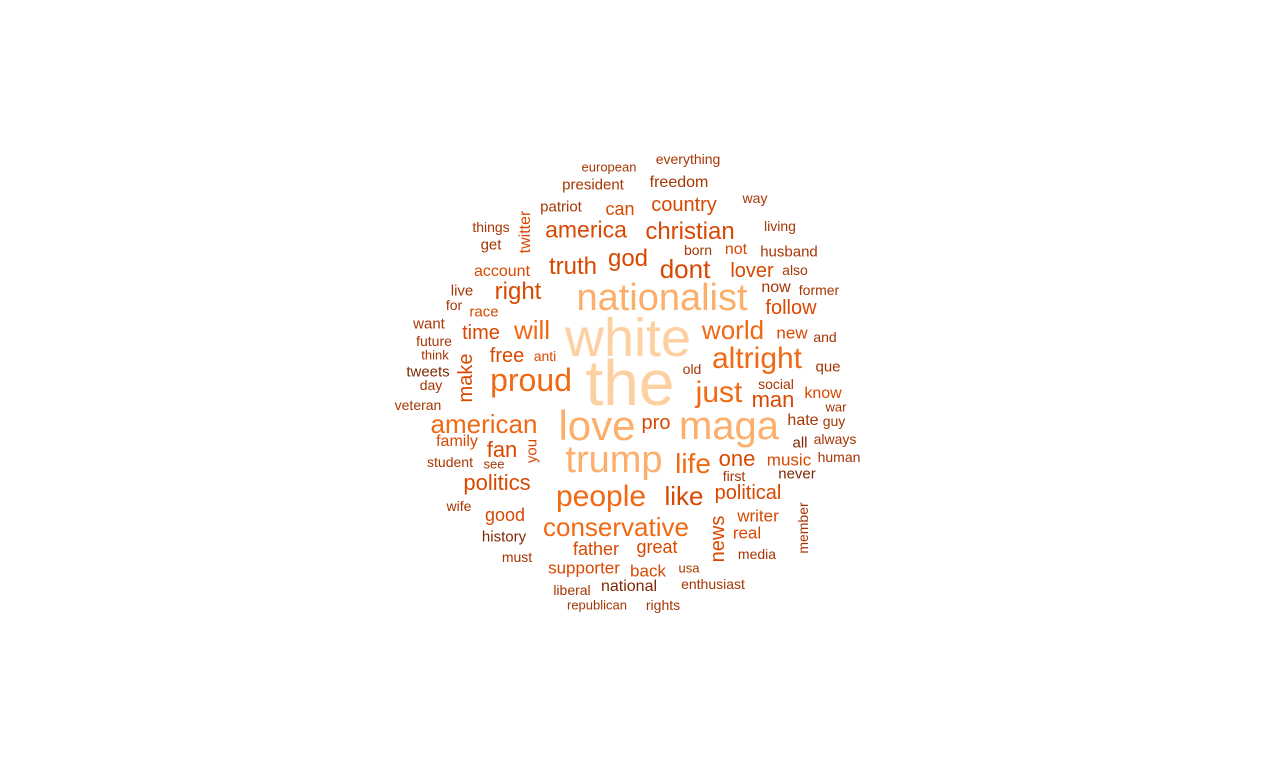 Image resolution: width=1264 pixels, height=760 pixels. Describe the element at coordinates (431, 385) in the screenshot. I see `word-day: day` at that location.